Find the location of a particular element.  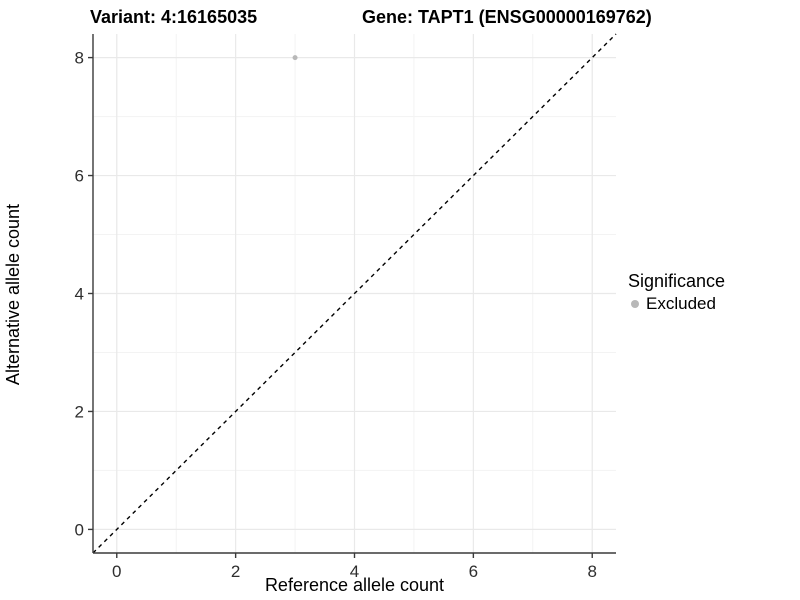

legend-title: Significance is located at coordinates (677, 281).